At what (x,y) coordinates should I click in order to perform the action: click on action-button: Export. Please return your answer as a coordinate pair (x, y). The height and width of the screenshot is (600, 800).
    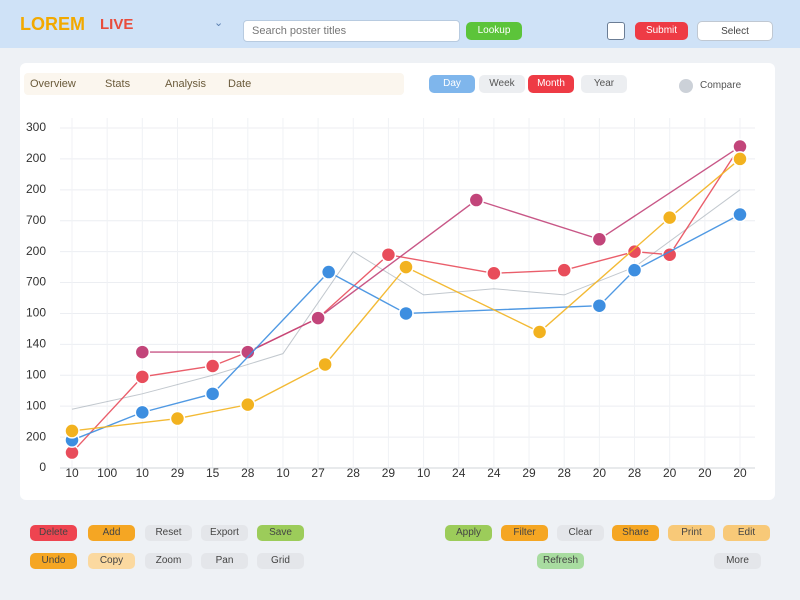
    Looking at the image, I should click on (224, 533).